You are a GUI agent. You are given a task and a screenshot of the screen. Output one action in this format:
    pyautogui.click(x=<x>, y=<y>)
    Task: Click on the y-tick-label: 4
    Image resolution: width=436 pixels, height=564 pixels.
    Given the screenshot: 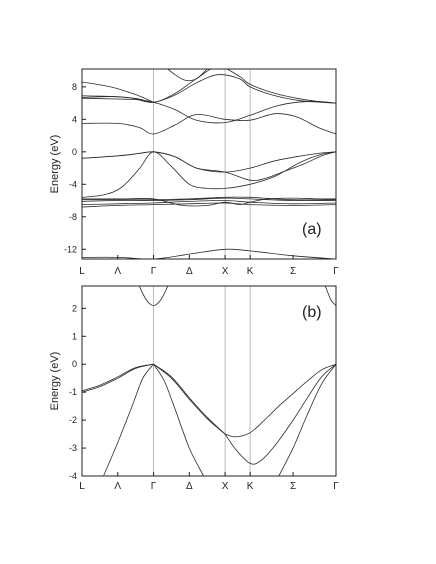 What is the action you would take?
    pyautogui.click(x=74, y=119)
    